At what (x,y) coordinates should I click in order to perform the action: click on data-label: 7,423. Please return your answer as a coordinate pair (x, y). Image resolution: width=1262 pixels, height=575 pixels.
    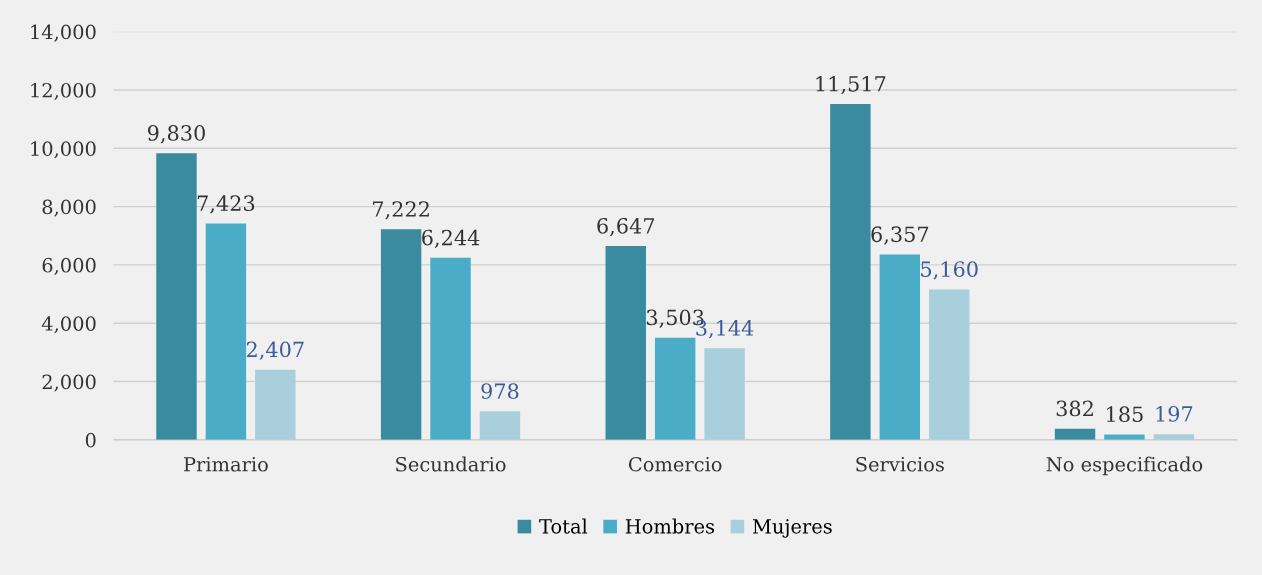
    Looking at the image, I should click on (226, 204).